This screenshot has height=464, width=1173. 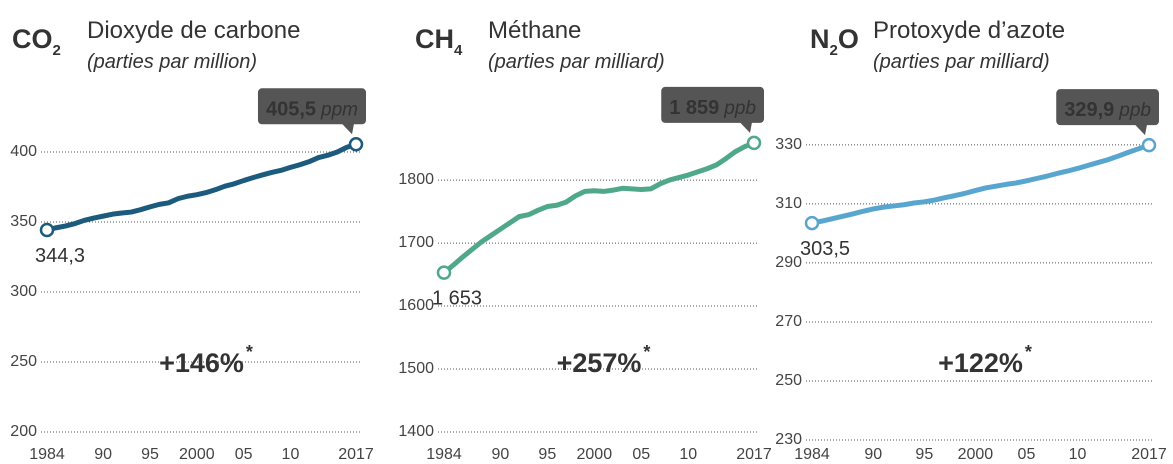 What do you see at coordinates (434, 39) in the screenshot?
I see `formula-part: CH` at bounding box center [434, 39].